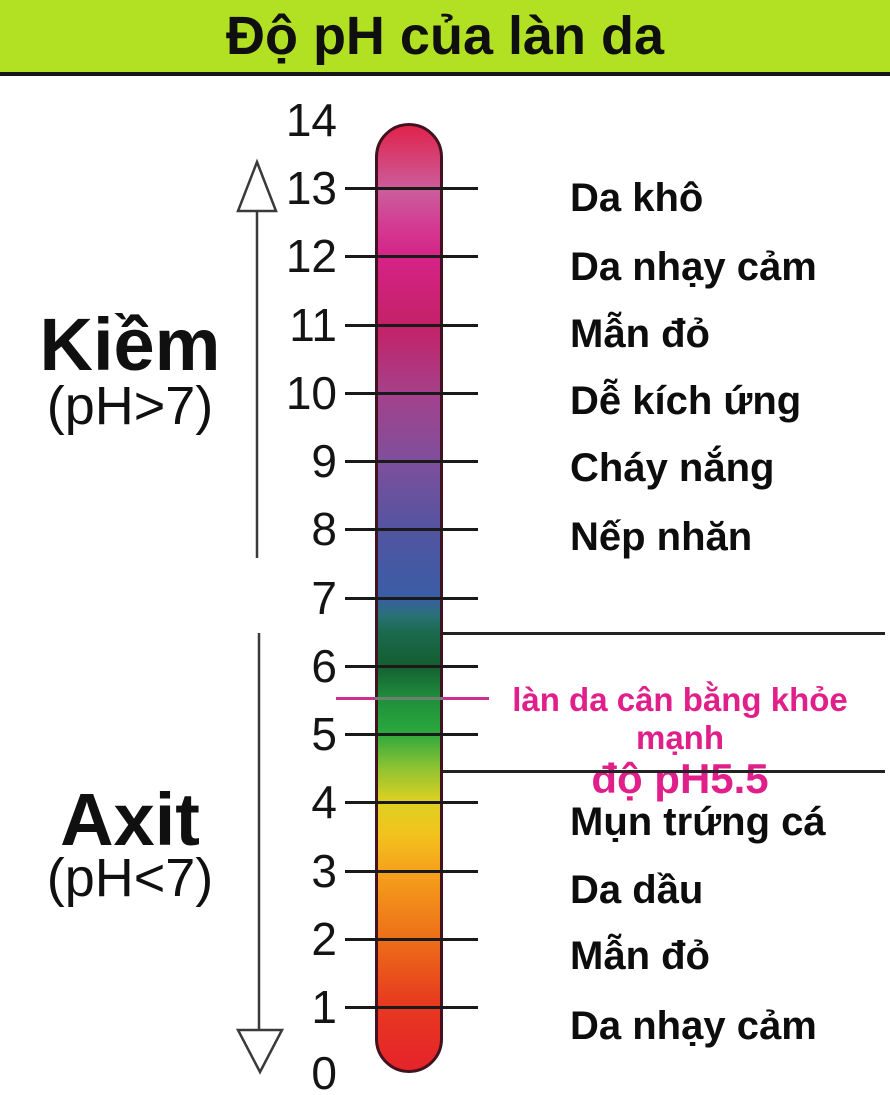 This screenshot has width=890, height=1095. I want to click on page-title: Độ pH của làn da, so click(445, 36).